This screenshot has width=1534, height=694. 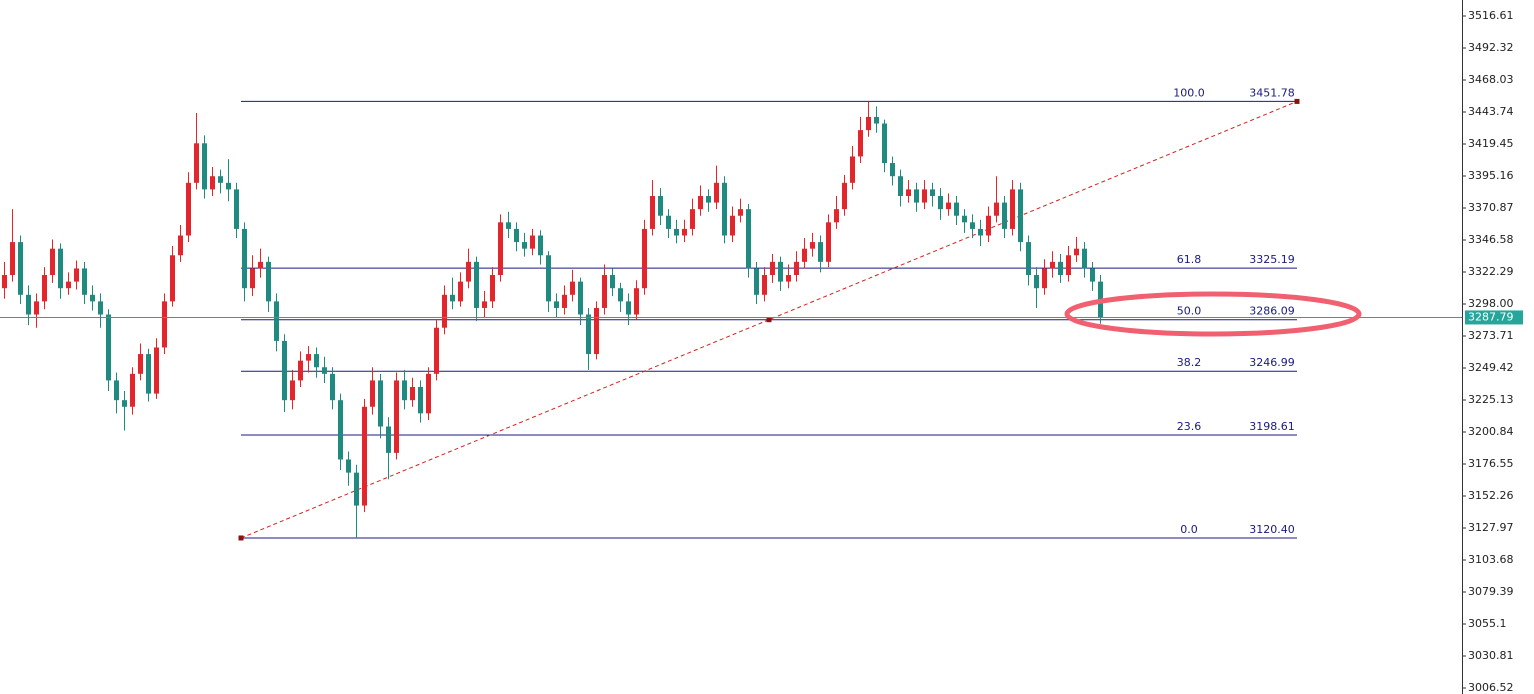 I want to click on last-price-label: 3287.79, so click(x=1491, y=316).